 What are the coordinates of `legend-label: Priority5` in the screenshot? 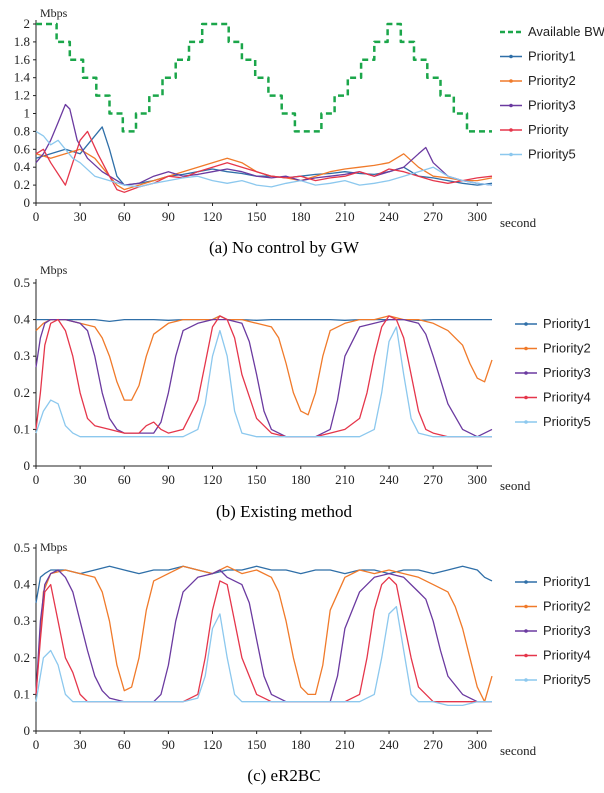 It's located at (567, 421).